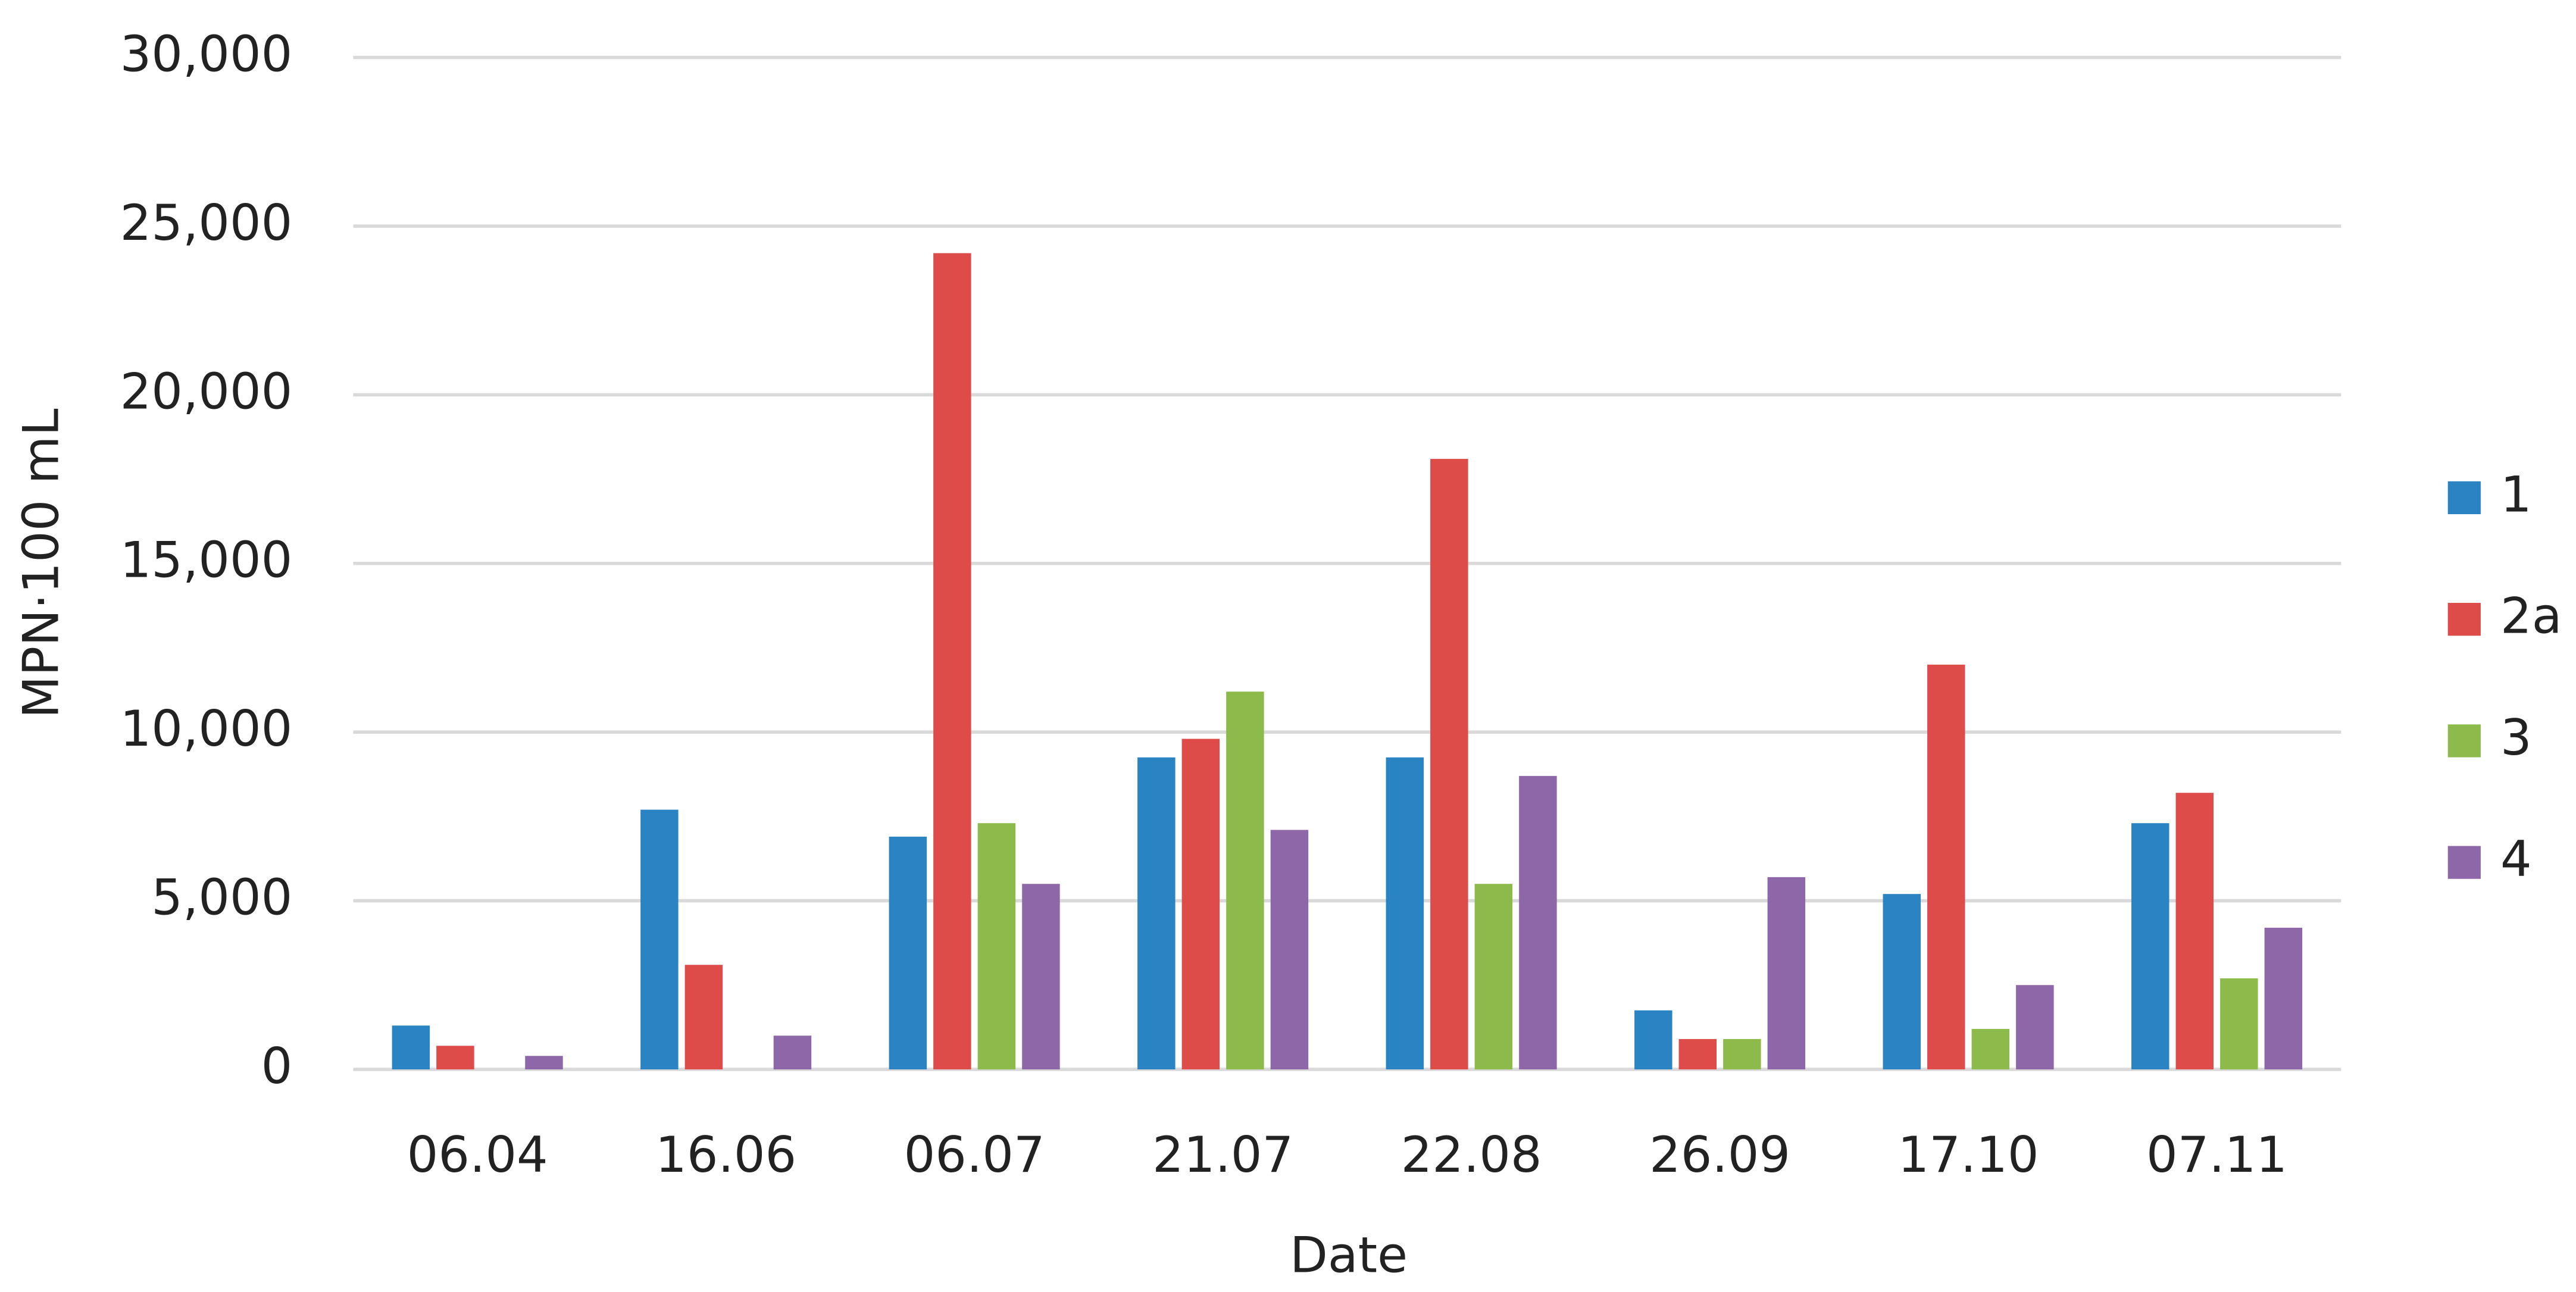  What do you see at coordinates (2516, 859) in the screenshot?
I see `legend-label: 4` at bounding box center [2516, 859].